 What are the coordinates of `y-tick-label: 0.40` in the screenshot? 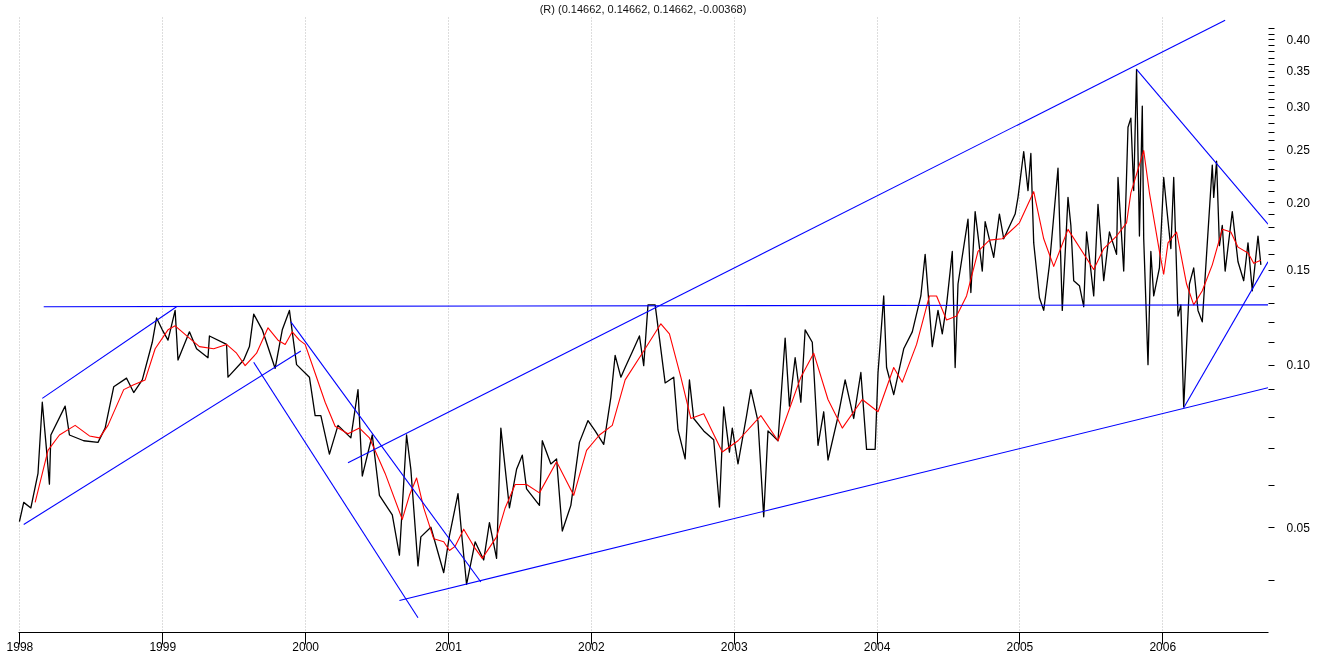 It's located at (1298, 39).